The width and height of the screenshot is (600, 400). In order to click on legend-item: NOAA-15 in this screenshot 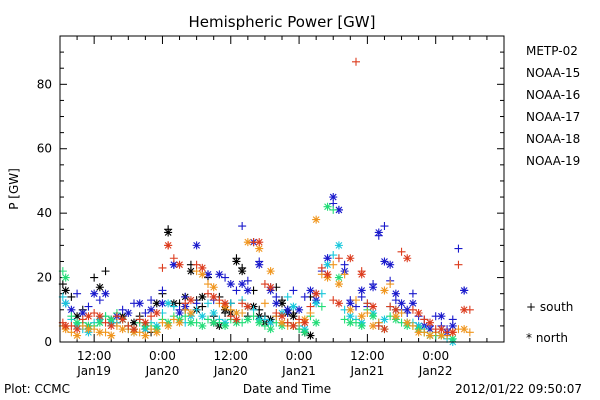, I will do `click(553, 73)`.